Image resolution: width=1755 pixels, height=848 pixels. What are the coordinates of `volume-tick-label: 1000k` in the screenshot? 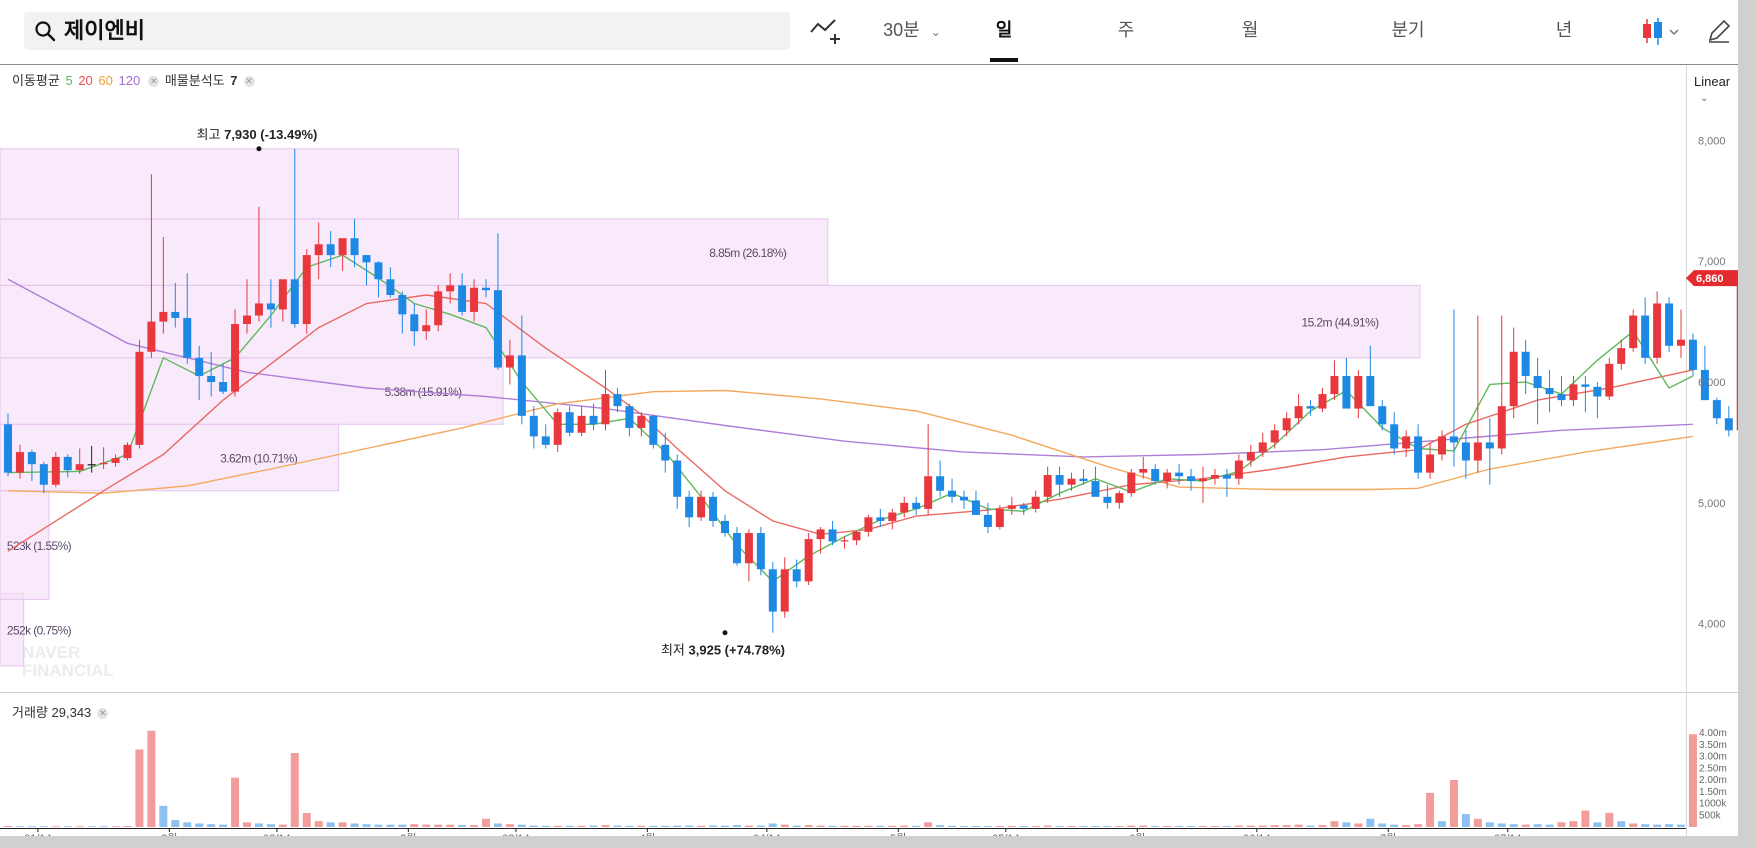 It's located at (1713, 804).